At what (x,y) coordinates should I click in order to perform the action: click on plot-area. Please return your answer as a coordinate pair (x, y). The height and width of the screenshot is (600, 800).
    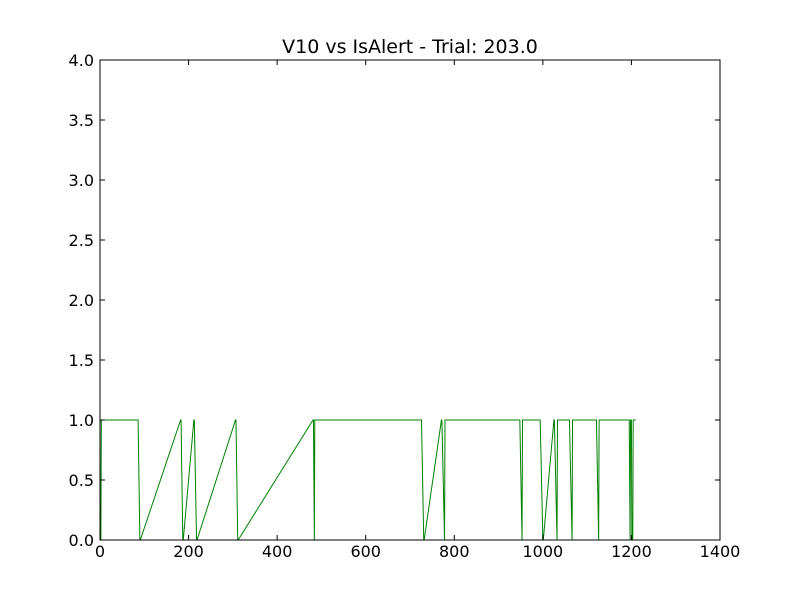
    Looking at the image, I should click on (368, 480).